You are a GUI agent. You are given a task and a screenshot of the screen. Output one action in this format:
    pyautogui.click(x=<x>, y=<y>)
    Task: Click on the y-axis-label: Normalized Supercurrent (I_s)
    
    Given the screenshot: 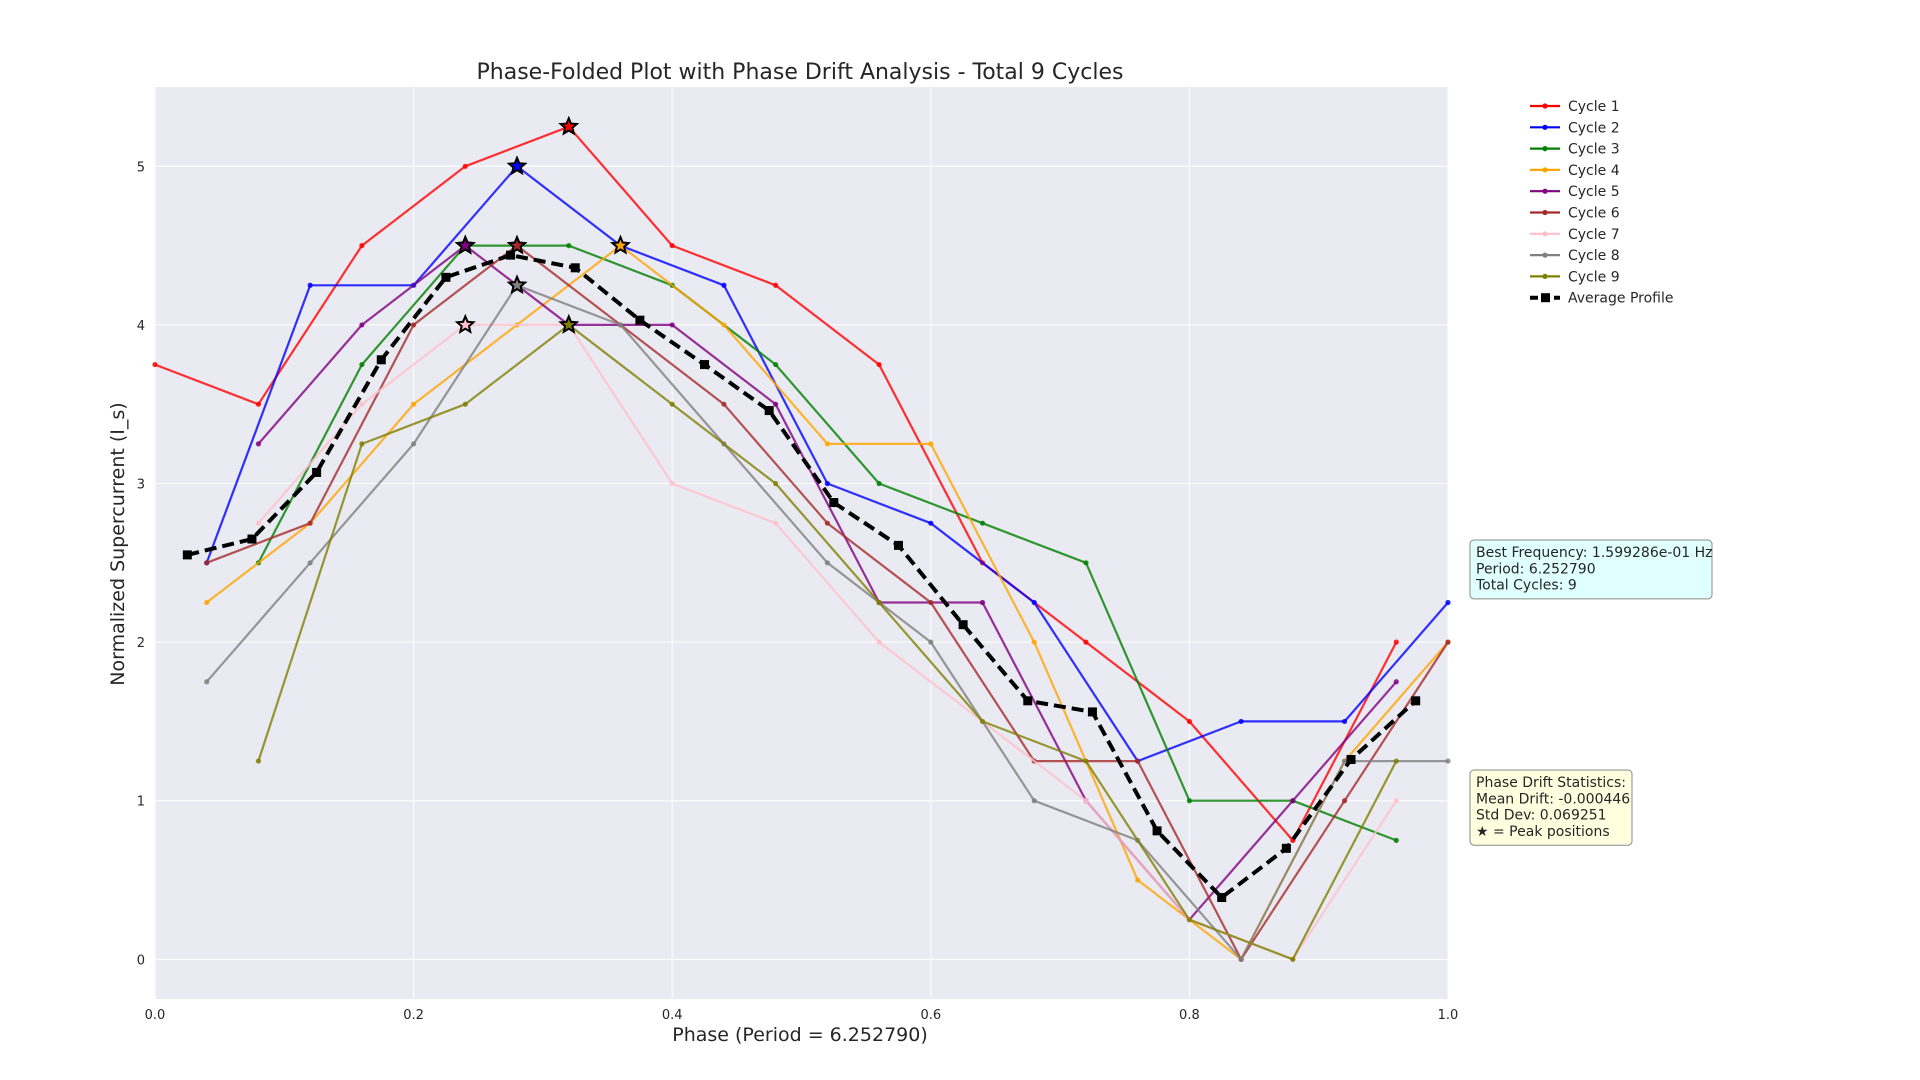 What is the action you would take?
    pyautogui.click(x=118, y=543)
    